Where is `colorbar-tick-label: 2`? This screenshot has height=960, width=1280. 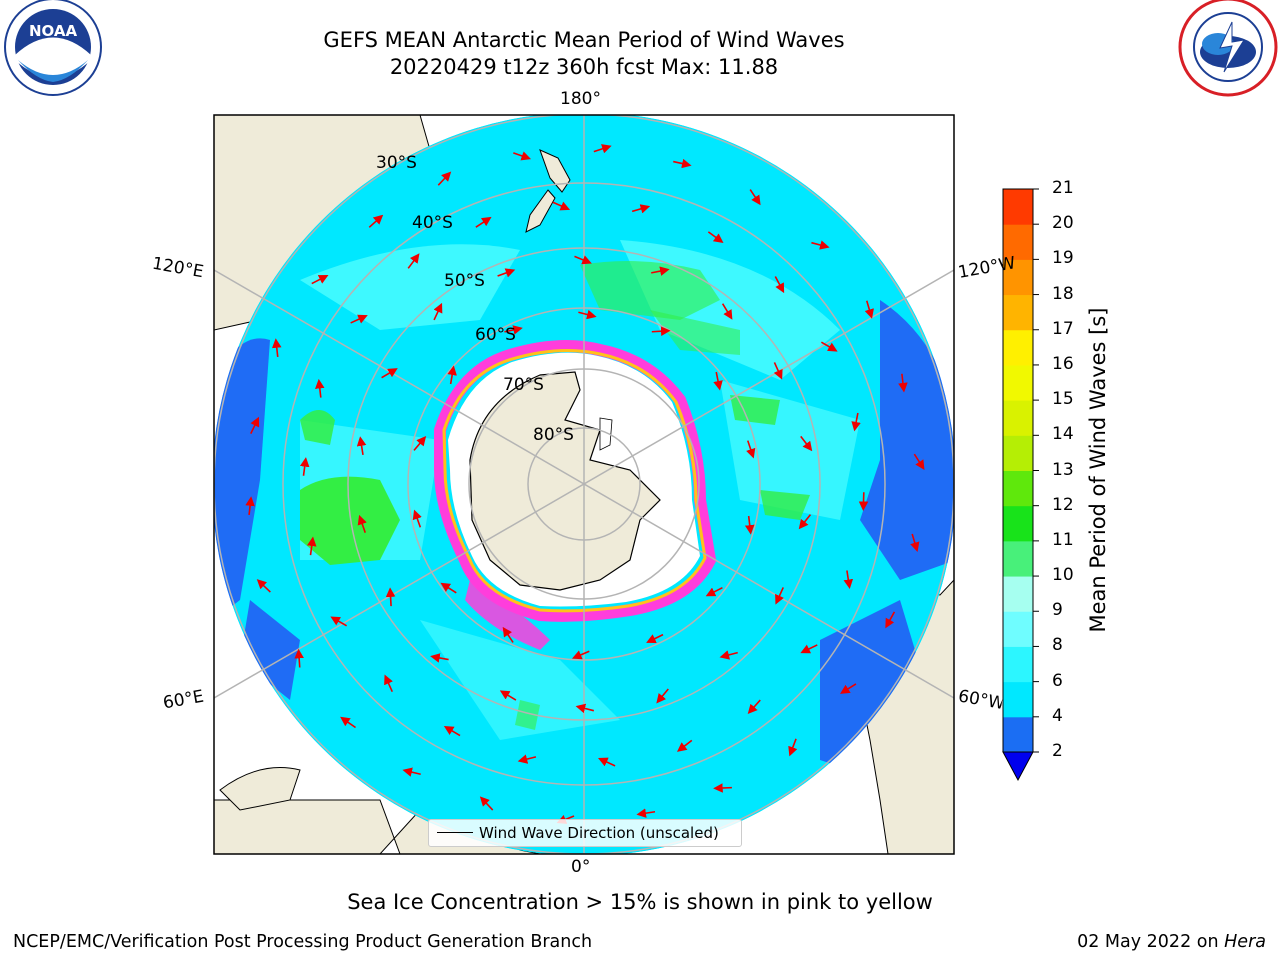 colorbar-tick-label: 2 is located at coordinates (1057, 751).